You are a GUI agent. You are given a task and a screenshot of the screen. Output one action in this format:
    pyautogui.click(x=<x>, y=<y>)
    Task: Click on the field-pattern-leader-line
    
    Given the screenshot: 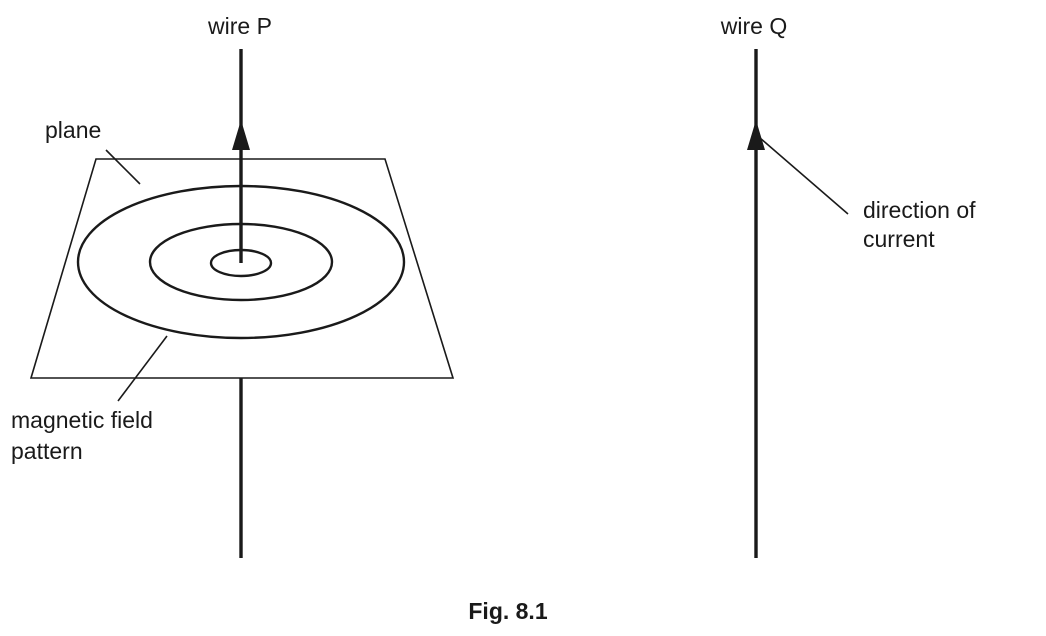 What is the action you would take?
    pyautogui.click(x=142, y=368)
    